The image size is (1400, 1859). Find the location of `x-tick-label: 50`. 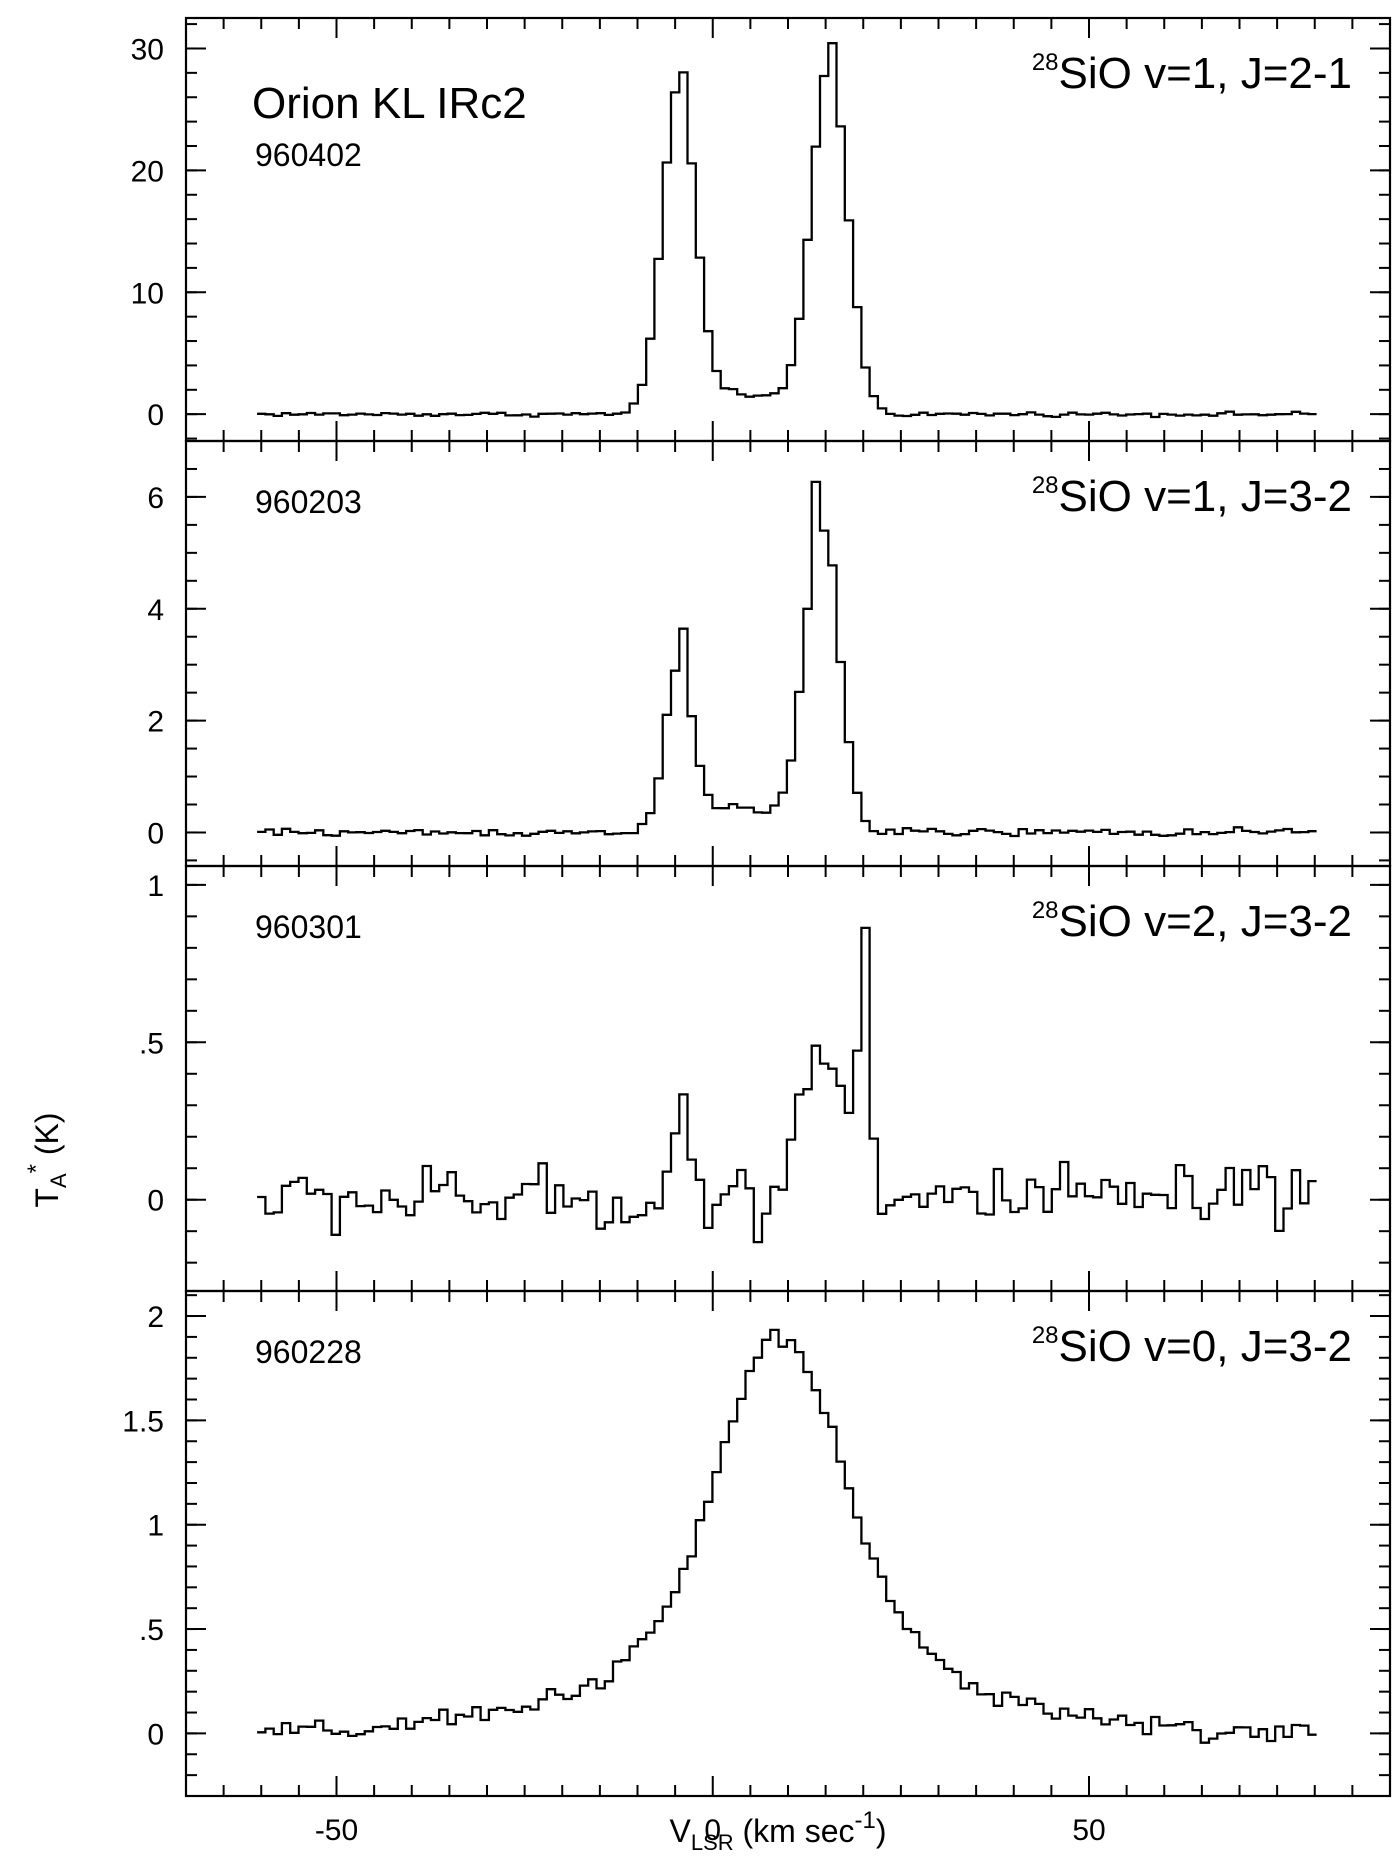

x-tick-label: 50 is located at coordinates (1088, 1830).